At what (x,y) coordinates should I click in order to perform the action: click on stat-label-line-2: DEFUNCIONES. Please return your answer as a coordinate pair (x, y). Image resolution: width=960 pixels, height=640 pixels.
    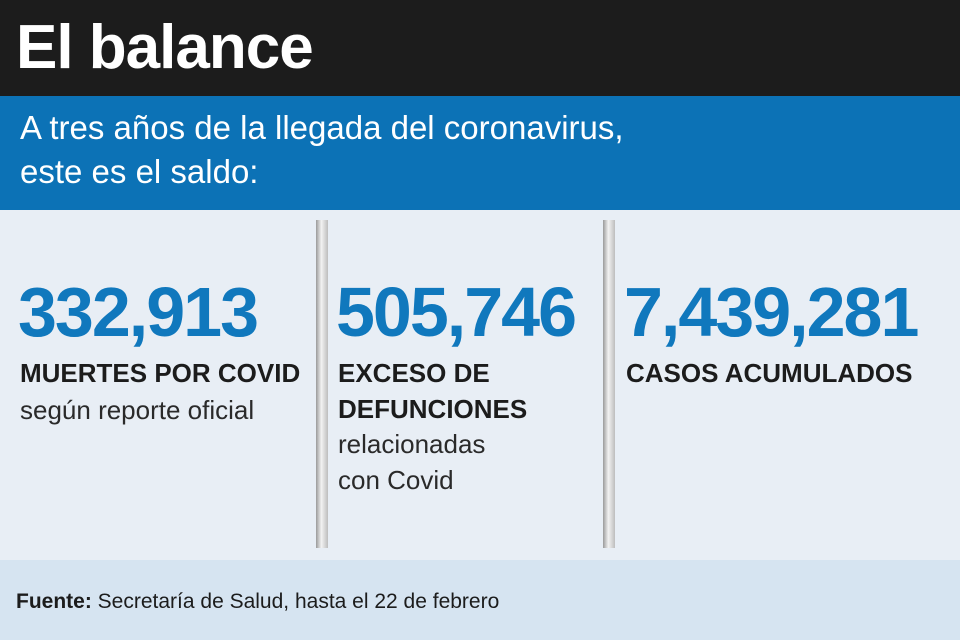
    Looking at the image, I should click on (433, 409).